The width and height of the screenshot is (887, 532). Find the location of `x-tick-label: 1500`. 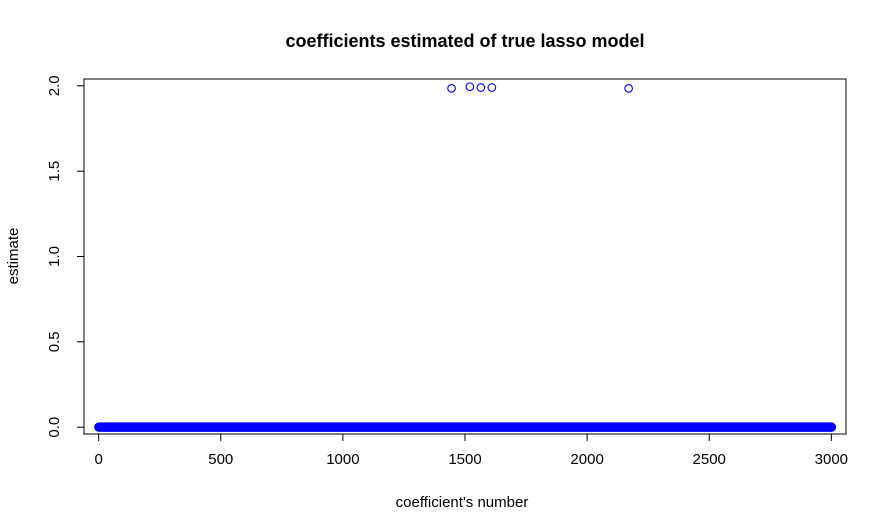

x-tick-label: 1500 is located at coordinates (464, 459).